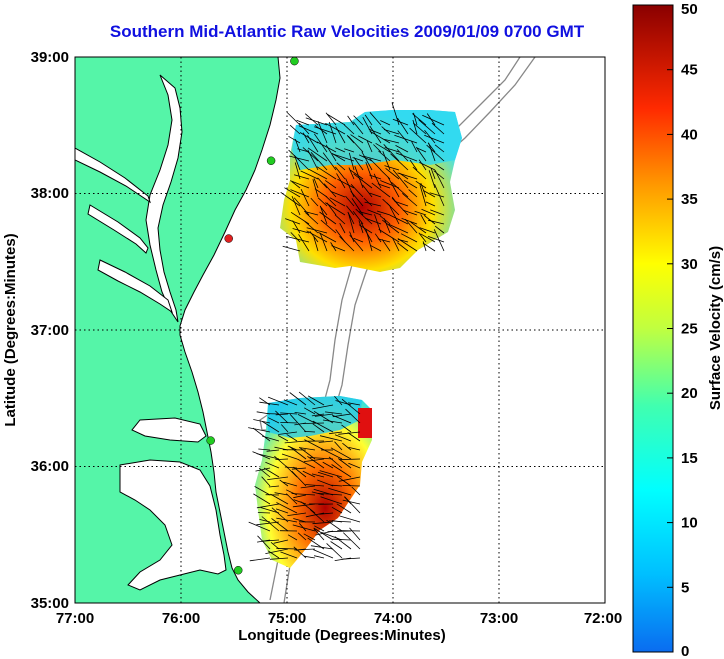  I want to click on colorbar-tick-label: 45, so click(689, 70).